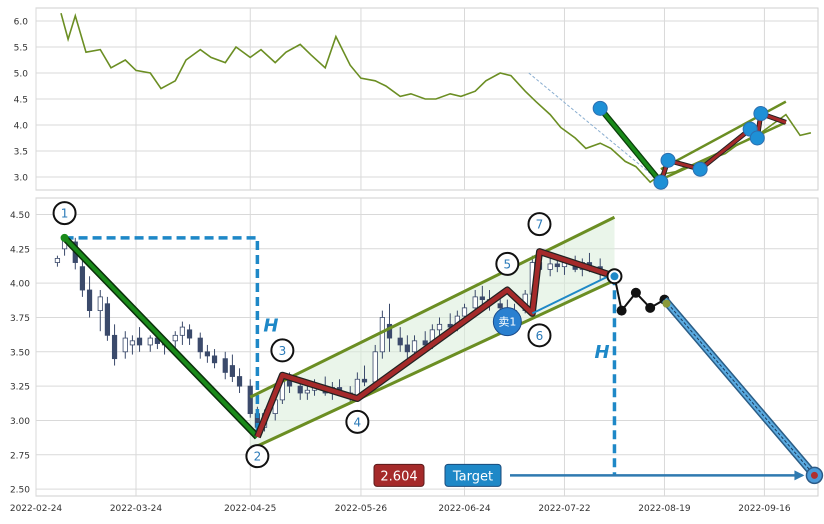  Describe the element at coordinates (136, 509) in the screenshot. I see `detail-xtick-label: 2022-03-24` at that location.